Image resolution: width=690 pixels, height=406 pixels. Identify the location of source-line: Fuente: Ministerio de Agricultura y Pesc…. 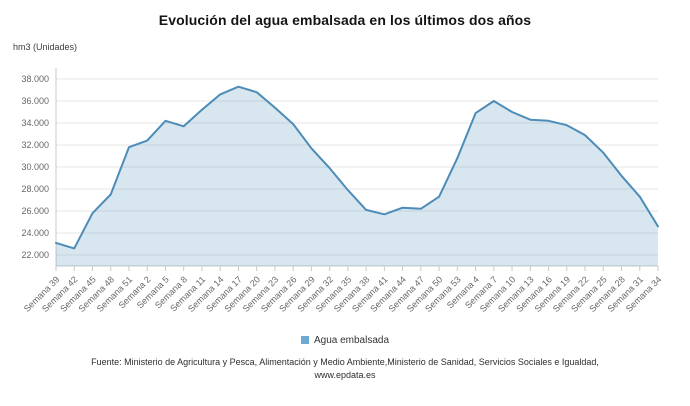
(345, 362).